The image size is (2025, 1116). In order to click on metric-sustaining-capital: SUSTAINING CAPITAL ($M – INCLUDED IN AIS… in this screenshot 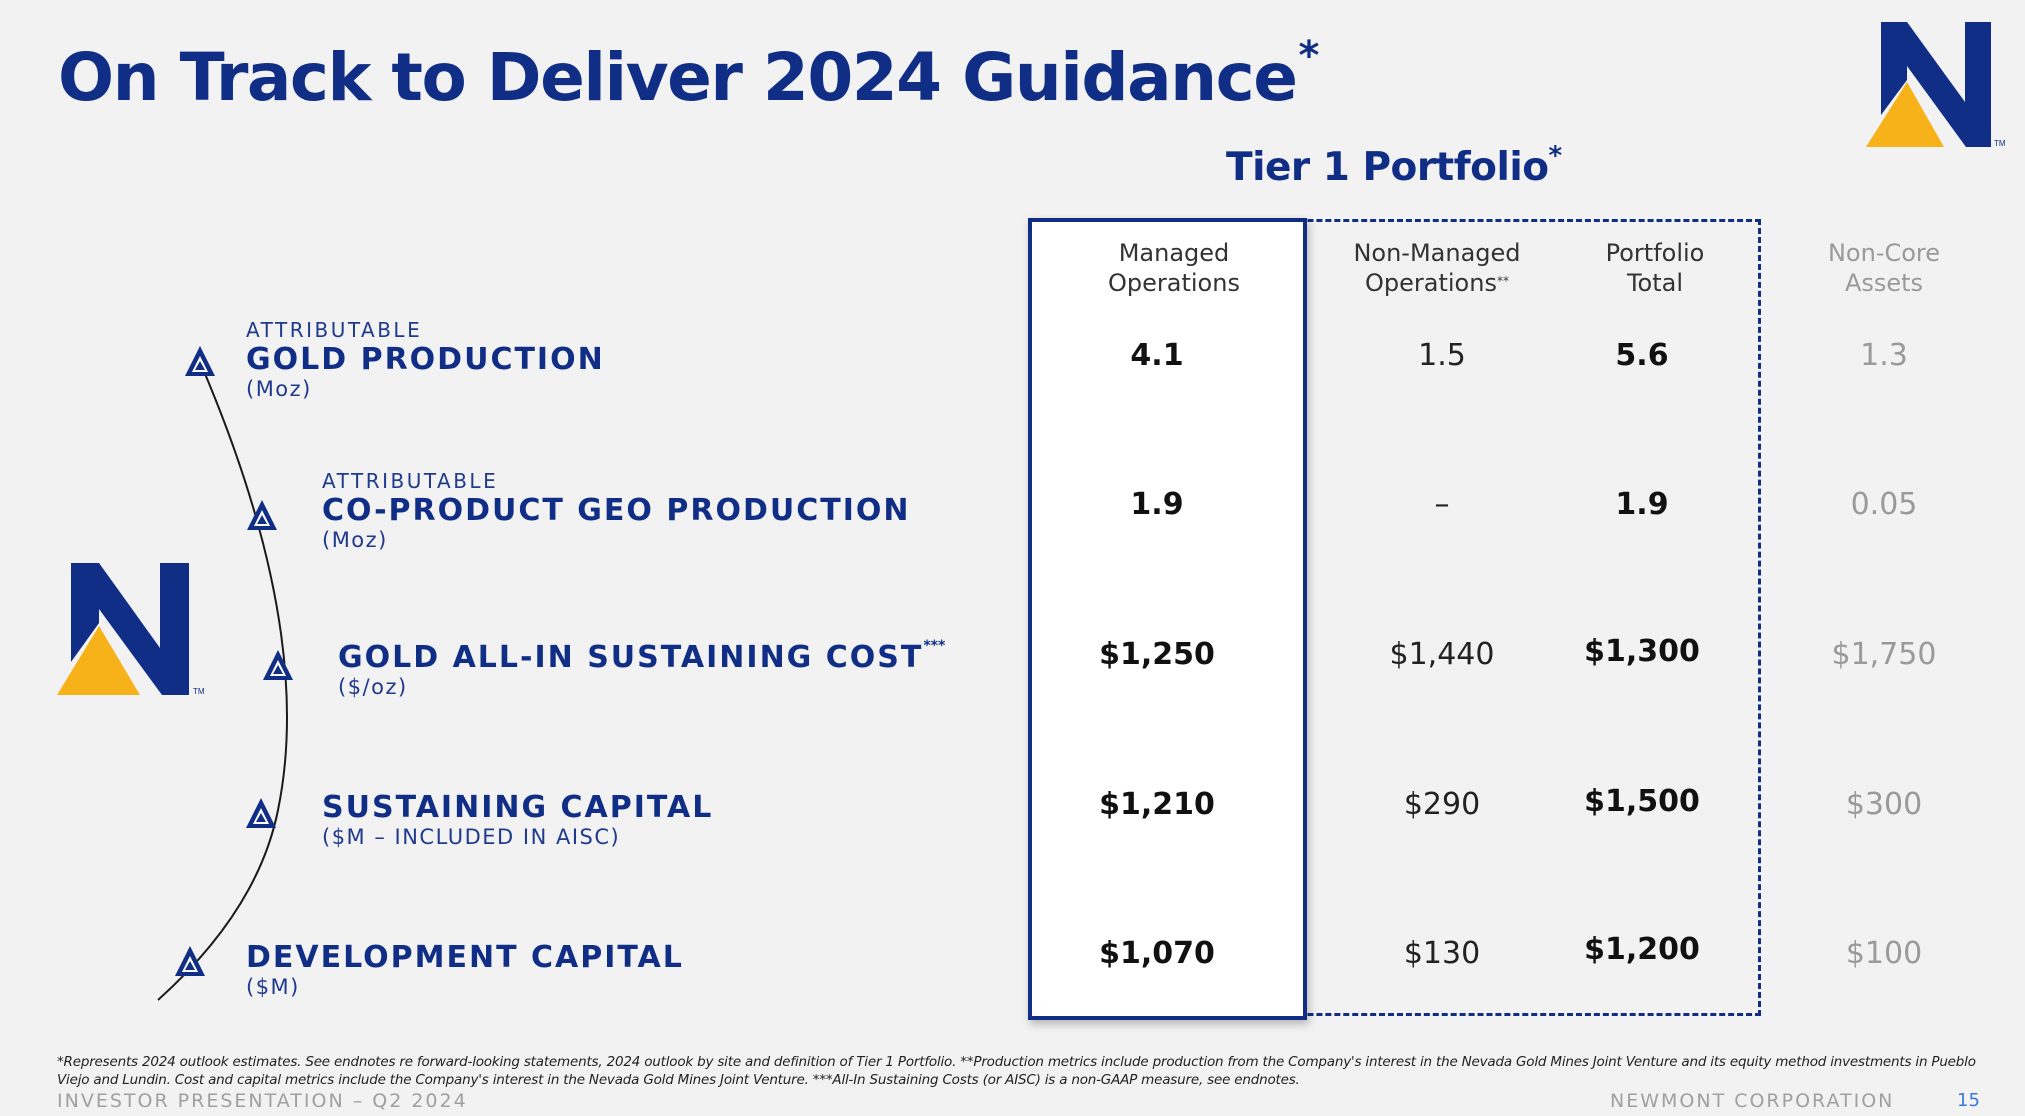, I will do `click(517, 819)`.